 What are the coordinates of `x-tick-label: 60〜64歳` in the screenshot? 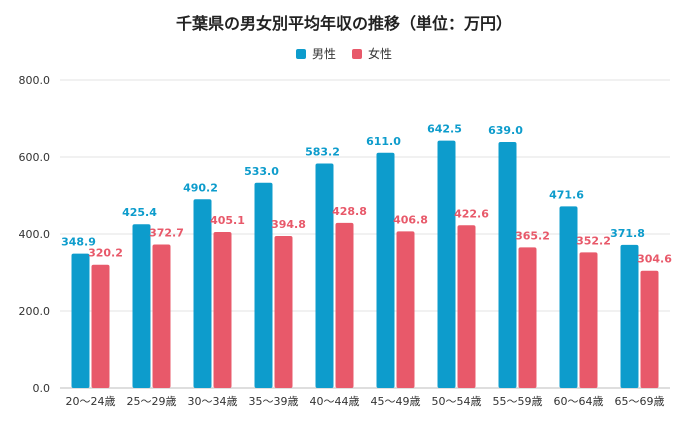 It's located at (579, 401).